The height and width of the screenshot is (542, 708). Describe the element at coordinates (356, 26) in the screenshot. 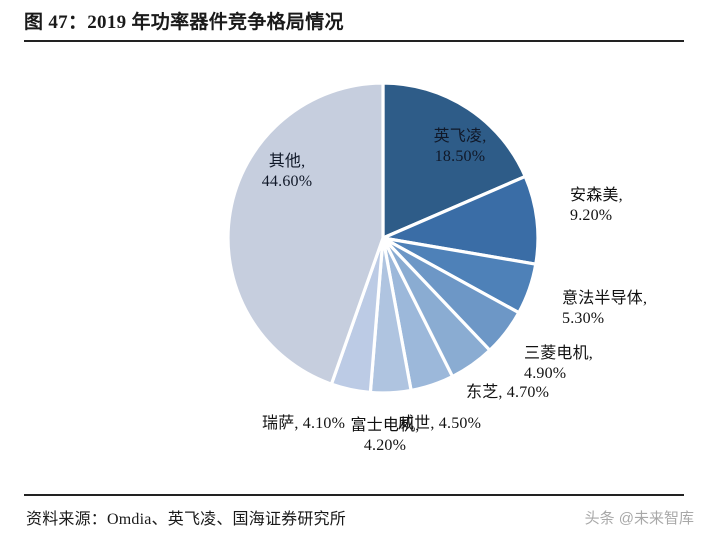

I see `figure-header: 图 47：2019 年功率器件竞争格局情况` at that location.